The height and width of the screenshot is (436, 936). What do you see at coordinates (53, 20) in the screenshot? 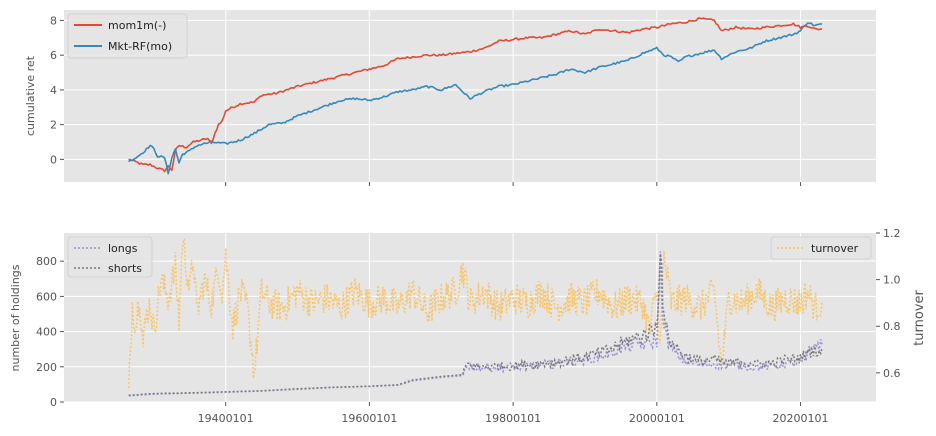
I see `top-ytick-label-4: 8` at bounding box center [53, 20].